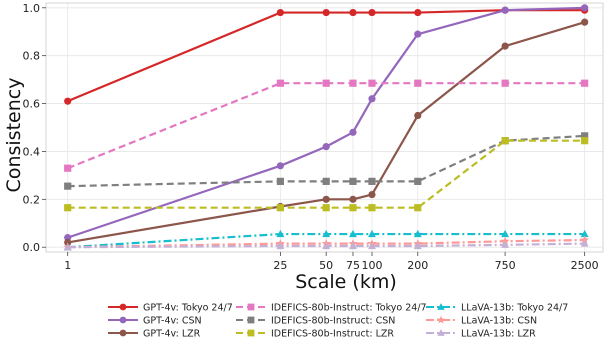 The height and width of the screenshot is (345, 609). Describe the element at coordinates (32, 8) in the screenshot. I see `y-tick-label: 1.0` at that location.